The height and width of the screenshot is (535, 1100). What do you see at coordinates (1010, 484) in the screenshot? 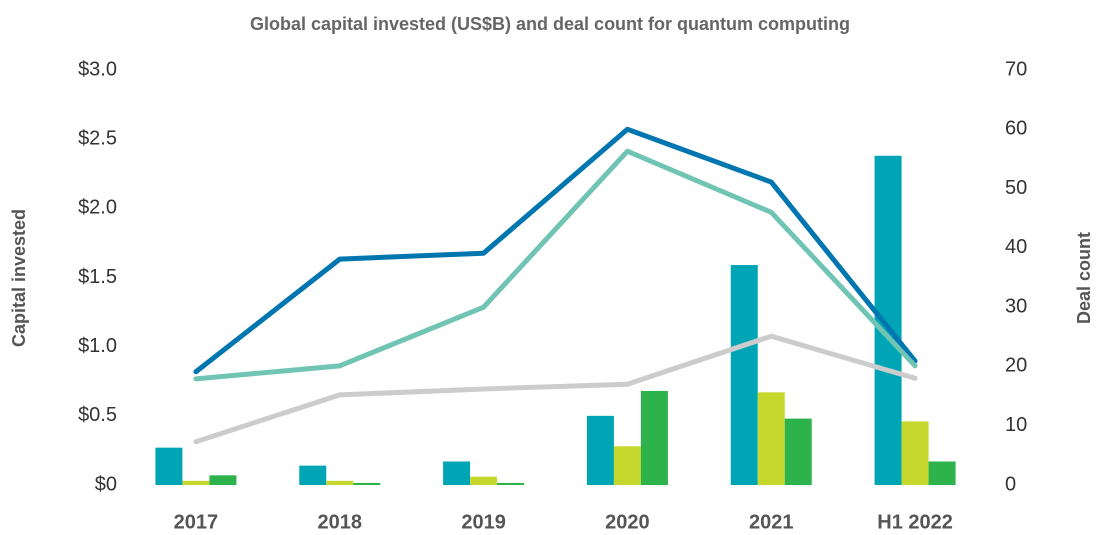
I see `y2-tick-label: 0` at bounding box center [1010, 484].